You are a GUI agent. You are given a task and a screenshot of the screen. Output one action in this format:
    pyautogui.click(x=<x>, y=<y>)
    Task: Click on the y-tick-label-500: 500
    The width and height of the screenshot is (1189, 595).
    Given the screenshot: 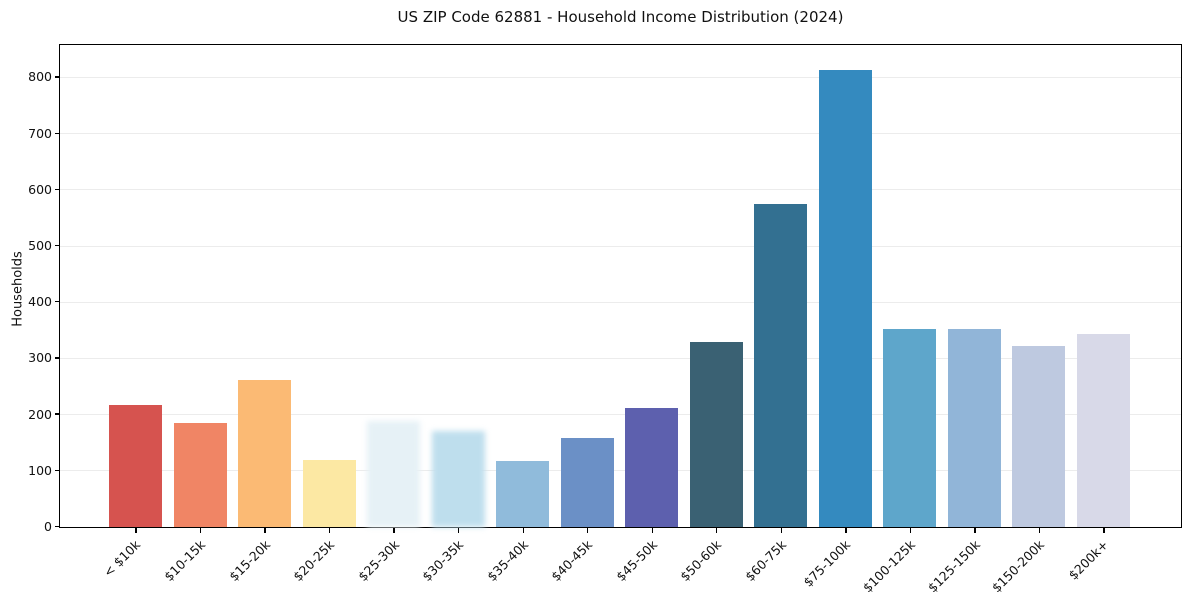 What is the action you would take?
    pyautogui.click(x=40, y=246)
    